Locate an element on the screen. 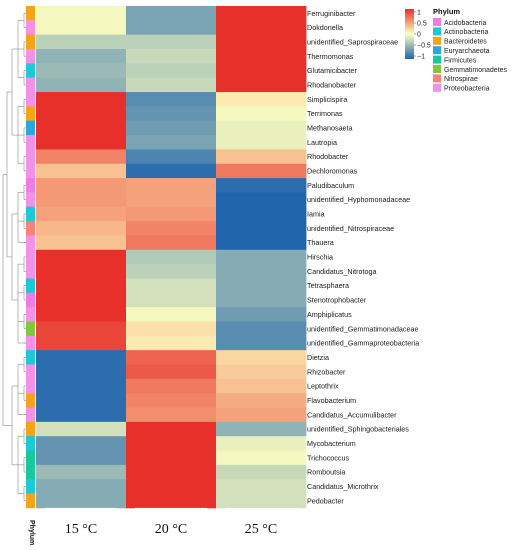  row-label: unidentified_Hyphomonadaceae is located at coordinates (358, 199).